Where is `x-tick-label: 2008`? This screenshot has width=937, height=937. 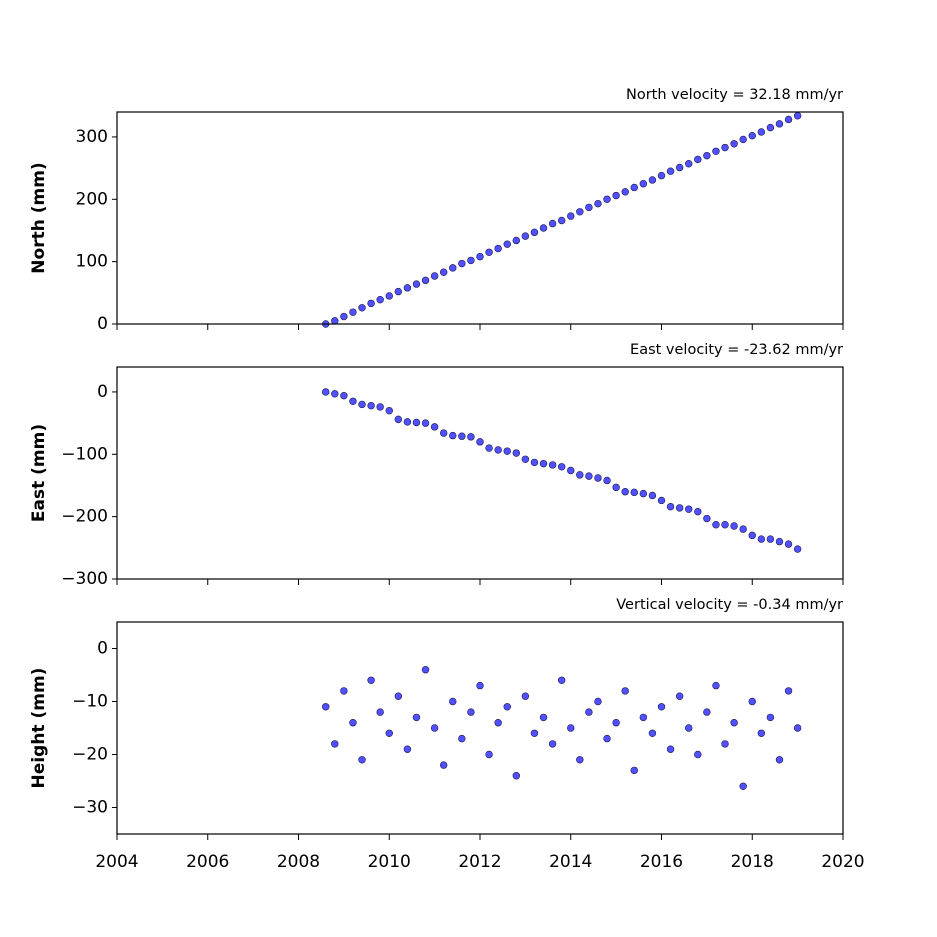
x-tick-label: 2008 is located at coordinates (298, 862).